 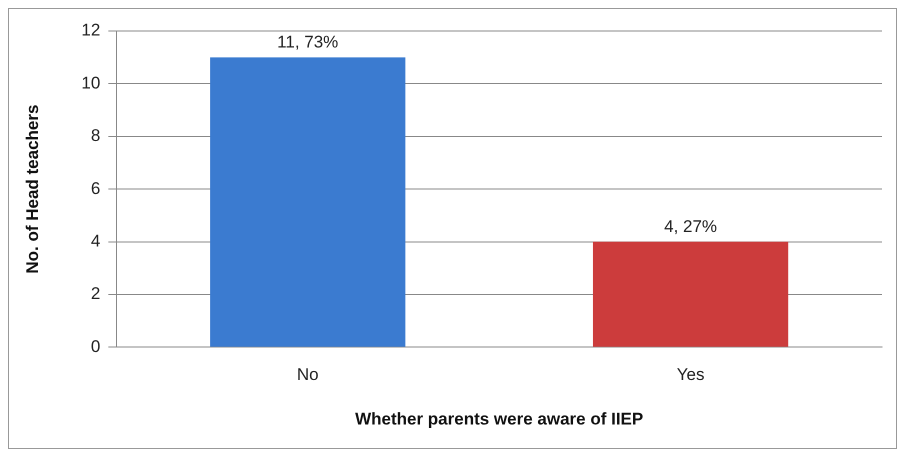 I want to click on y-tick-label: 12, so click(x=90, y=30).